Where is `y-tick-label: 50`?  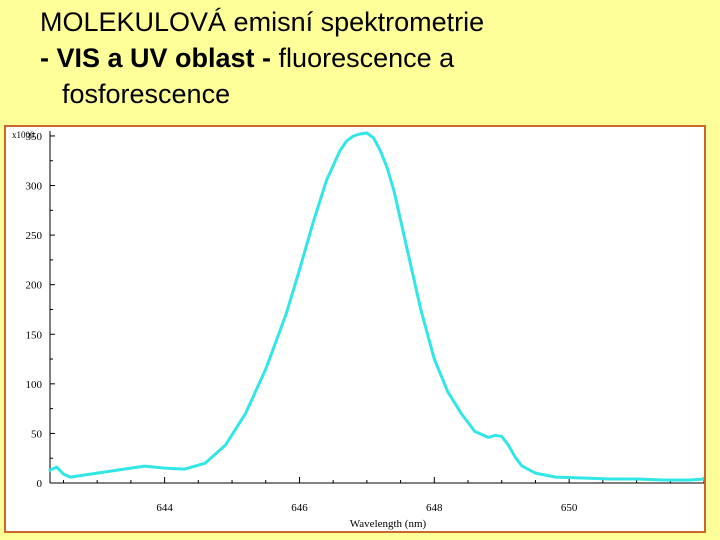
y-tick-label: 50 is located at coordinates (37, 434).